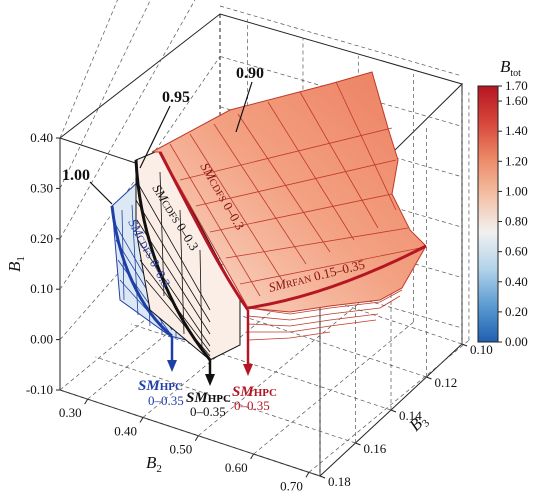  Describe the element at coordinates (337, 277) in the screenshot. I see `red-rfan-curve` at that location.